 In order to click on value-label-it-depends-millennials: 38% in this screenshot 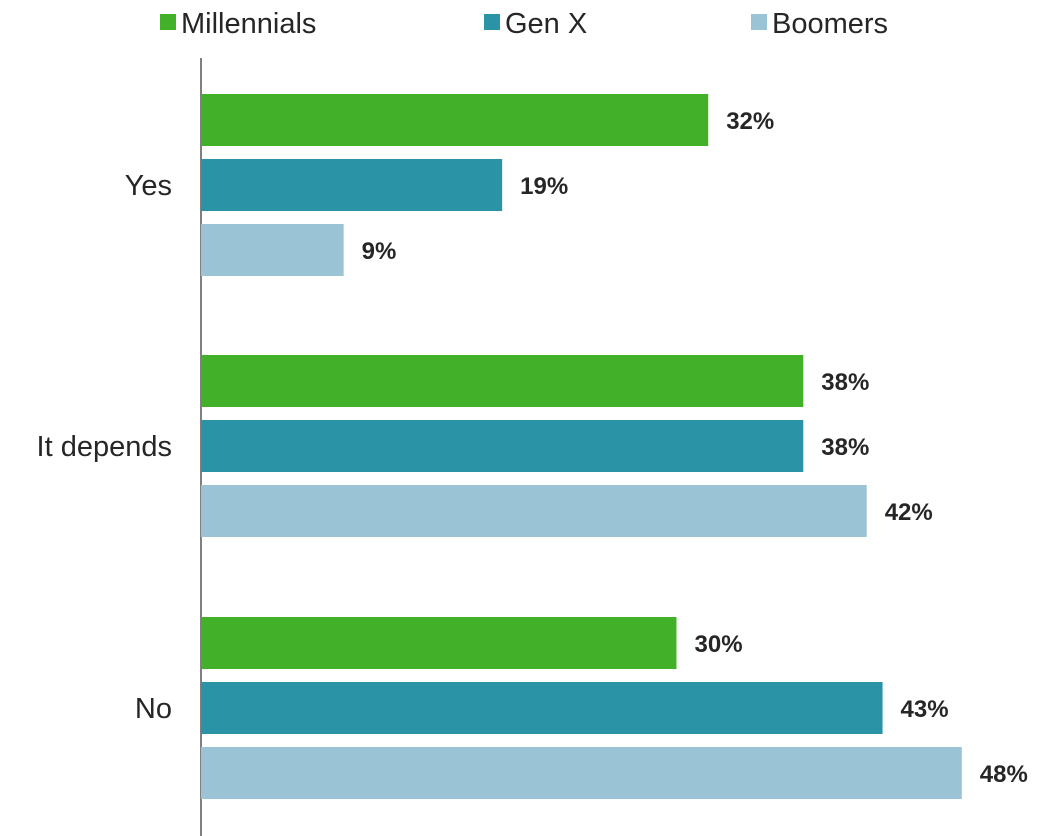, I will do `click(845, 382)`.